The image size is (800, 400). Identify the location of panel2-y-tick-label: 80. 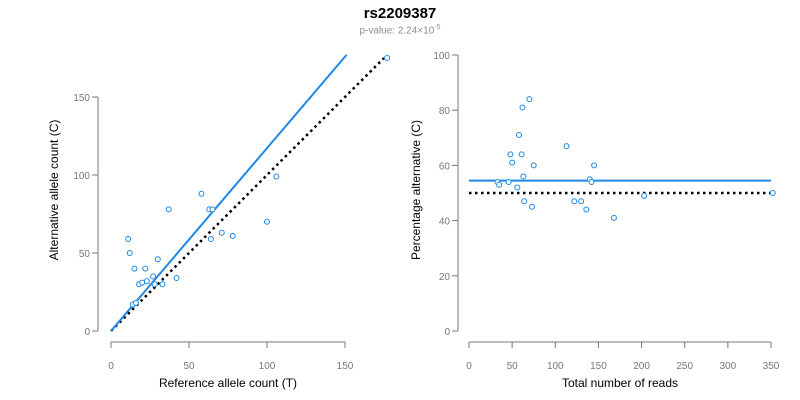
(445, 111).